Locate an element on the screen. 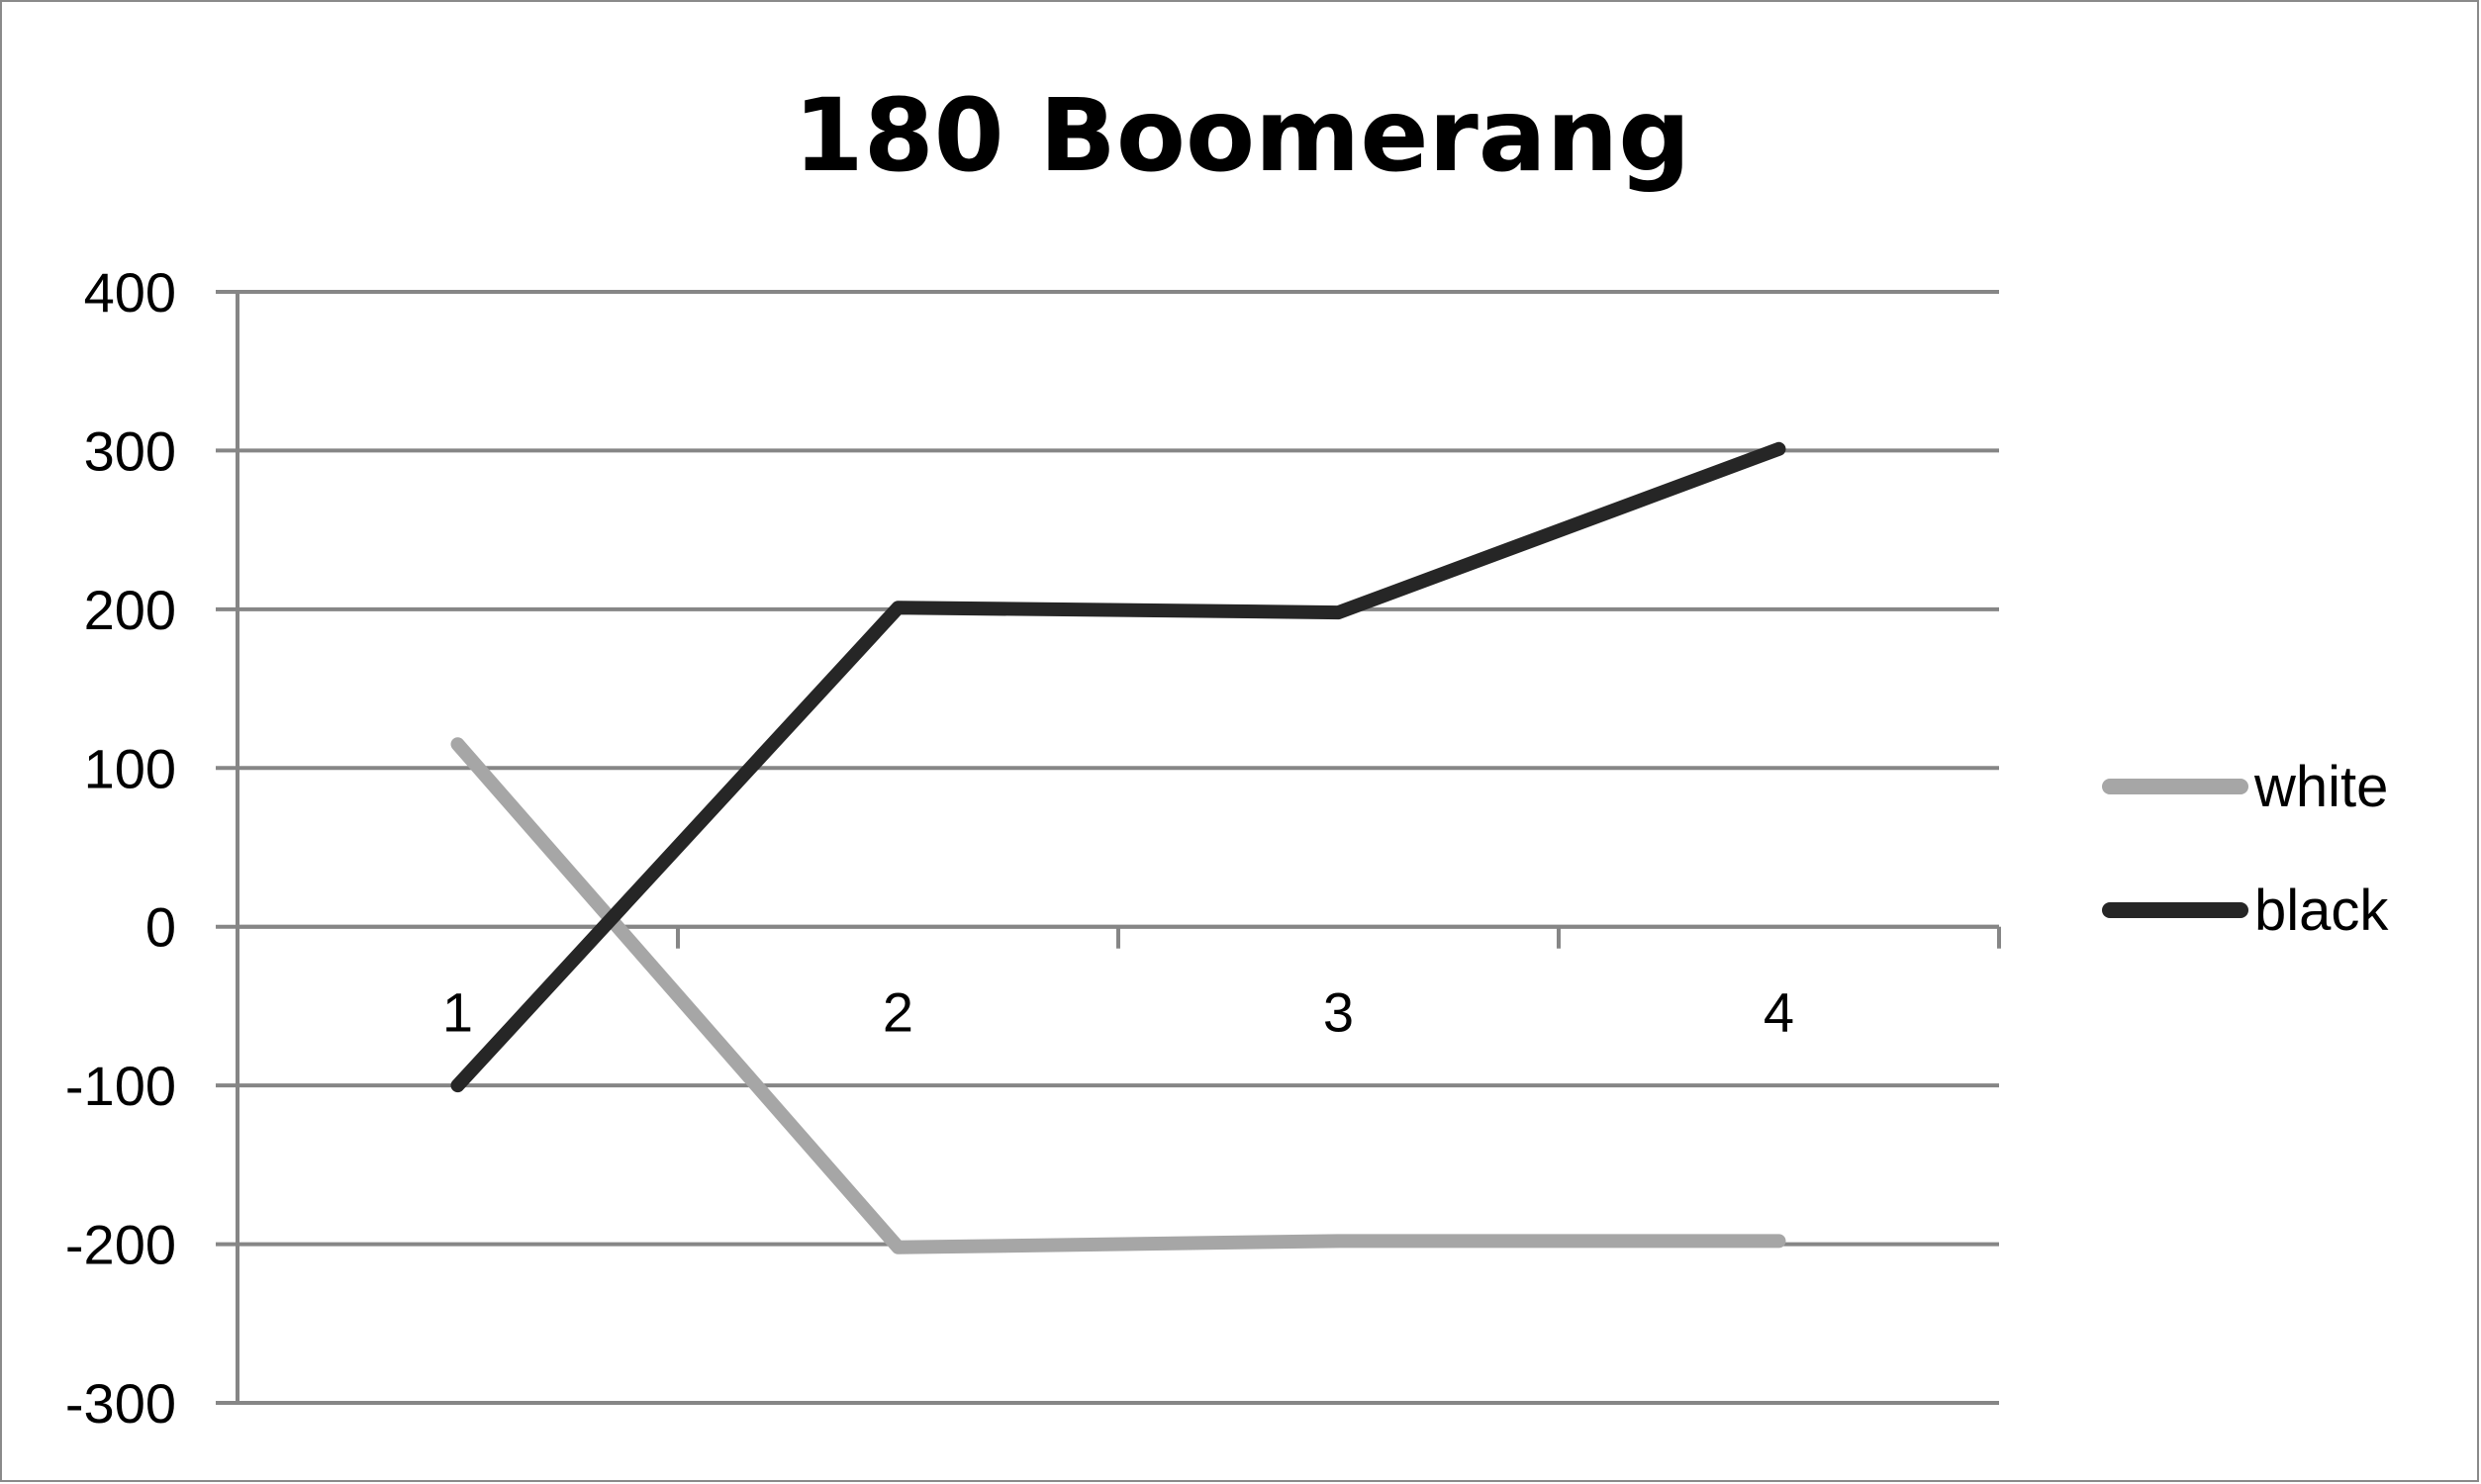 Image resolution: width=2481 pixels, height=1484 pixels. x-tick-labels: 1 2 3 4 is located at coordinates (1118, 1012).